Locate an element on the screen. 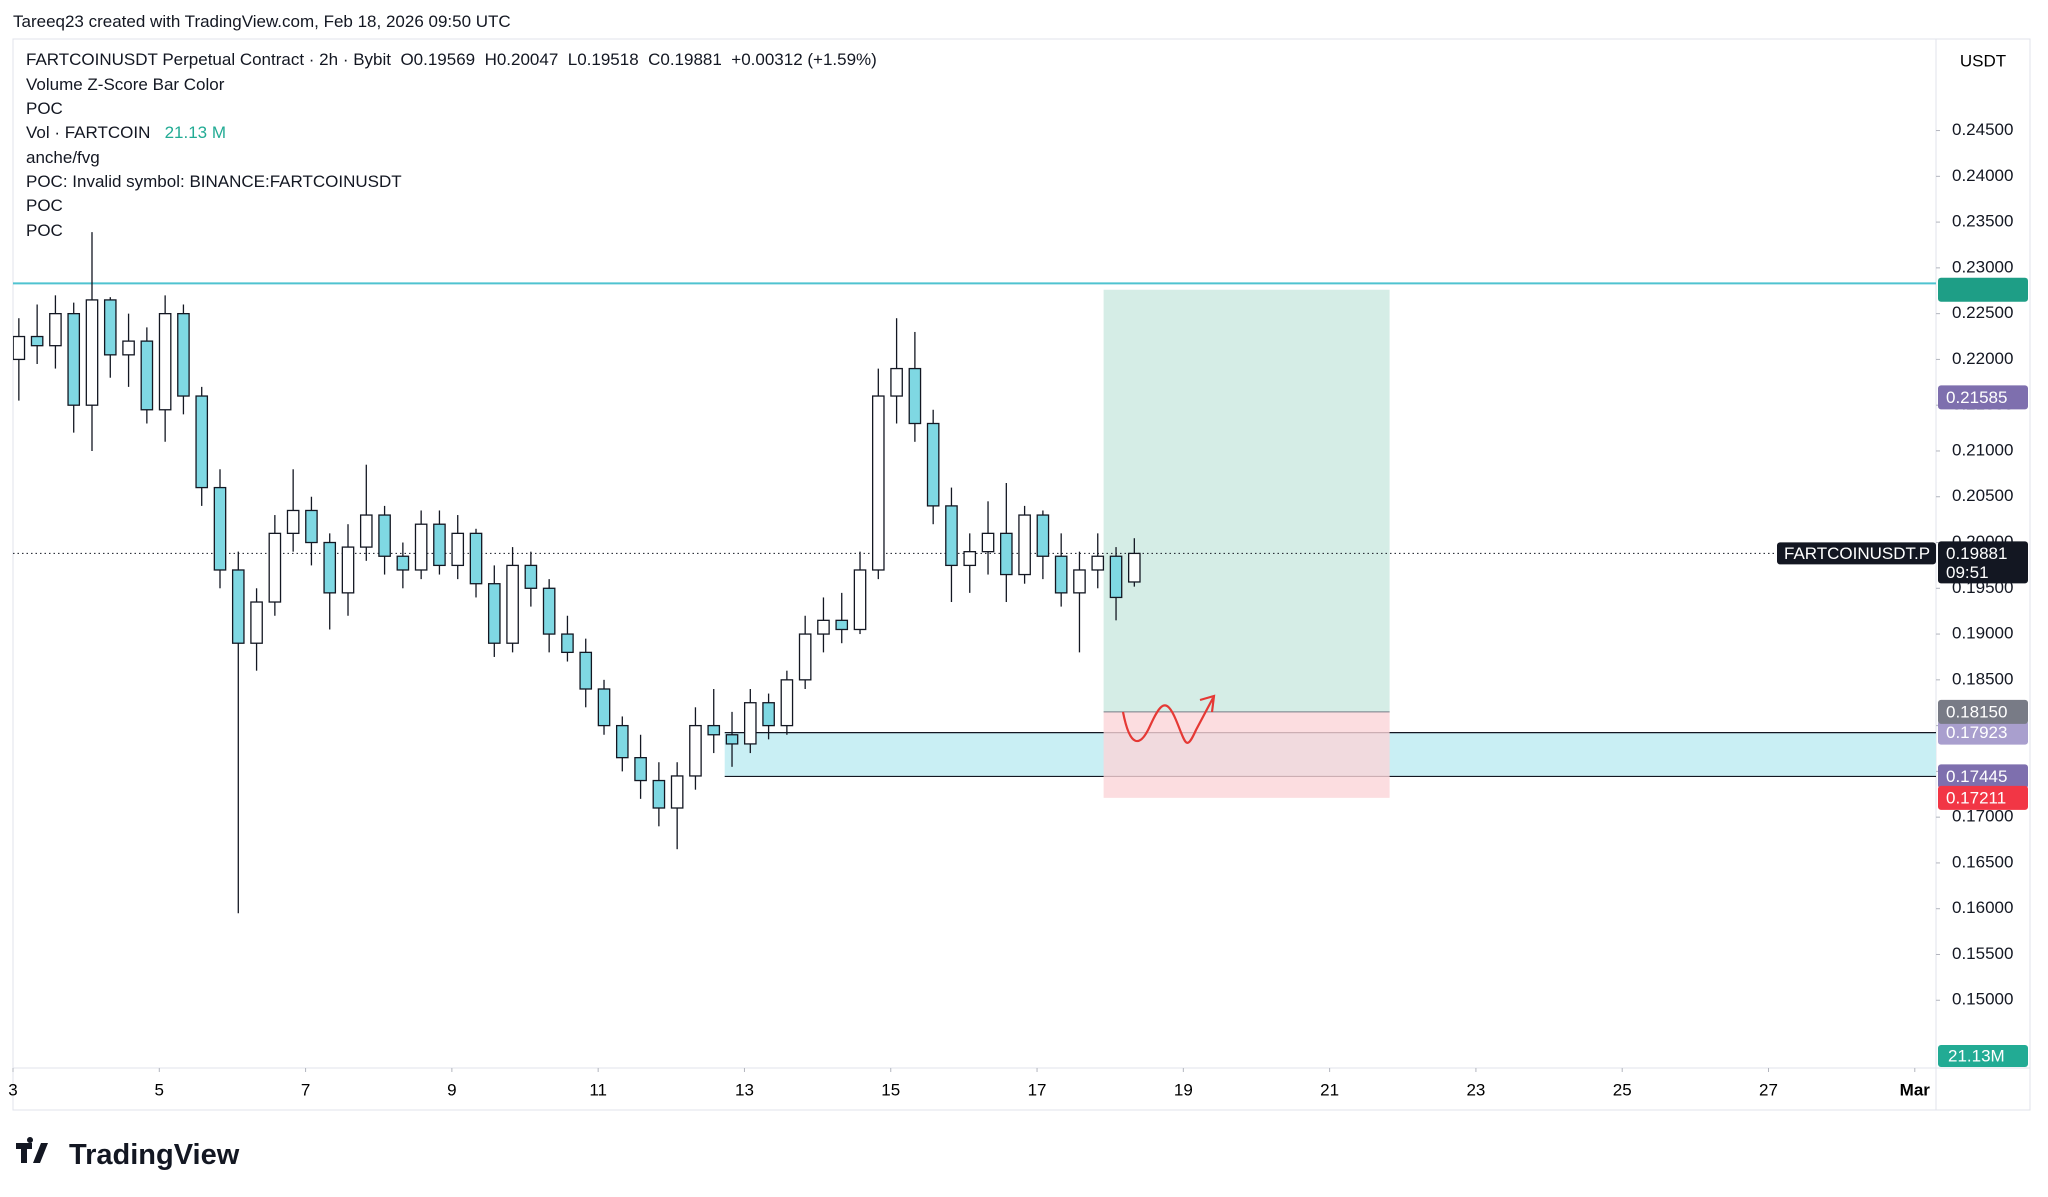 The height and width of the screenshot is (1197, 2048). y-tick-label: 0.18500 is located at coordinates (1982, 678).